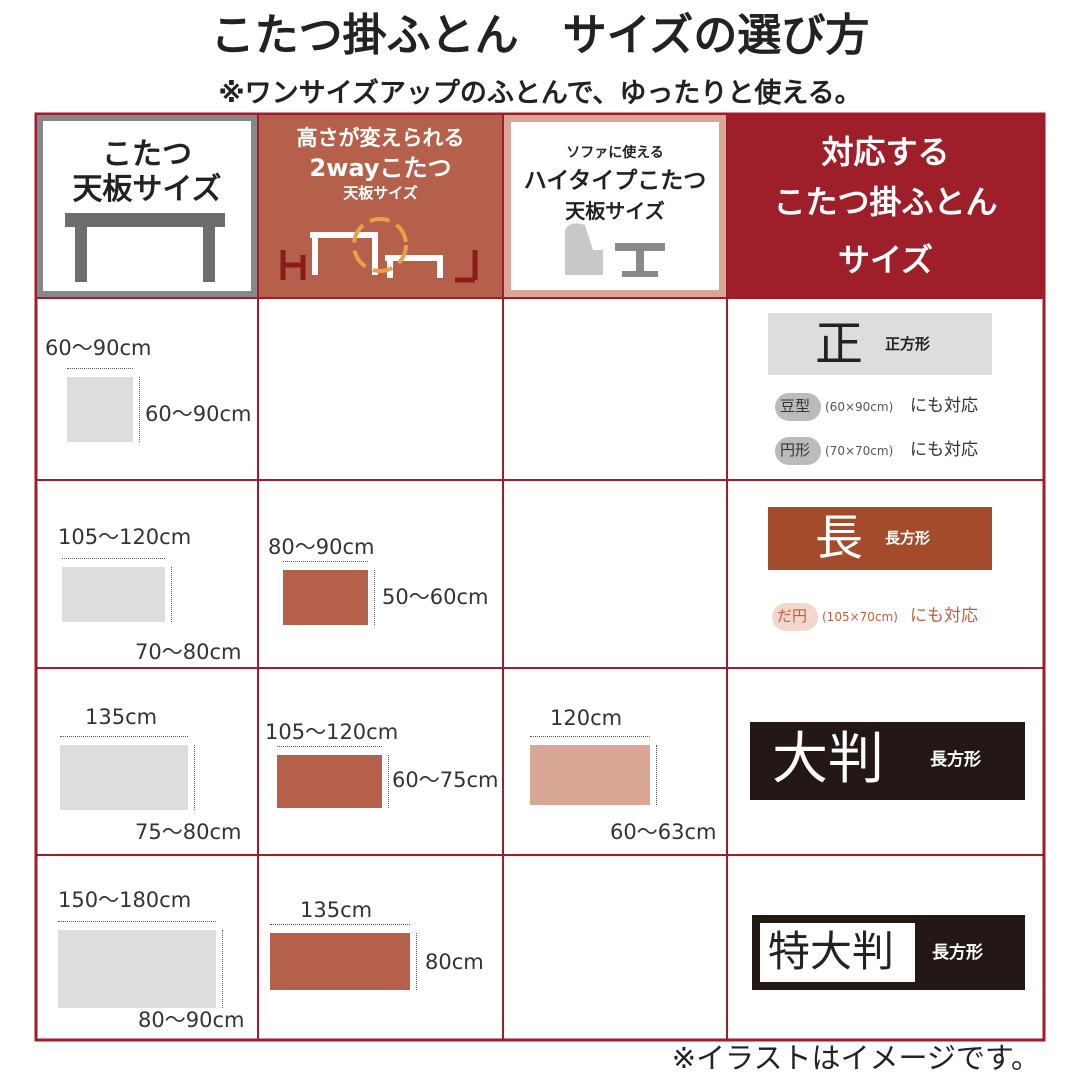  I want to click on badge-kanji: 特大判, so click(831, 951).